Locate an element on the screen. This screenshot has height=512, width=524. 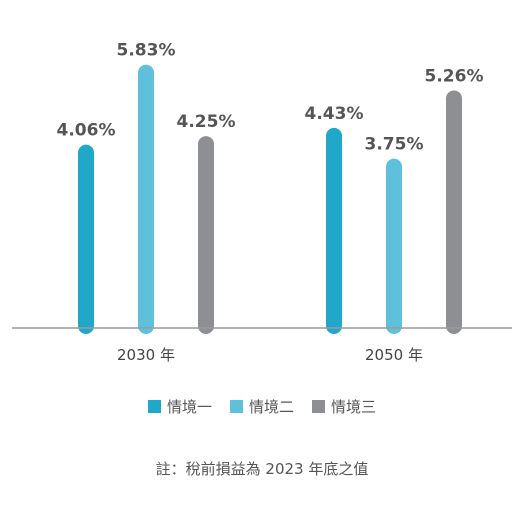
data-label-2-3: 5.26% is located at coordinates (454, 76).